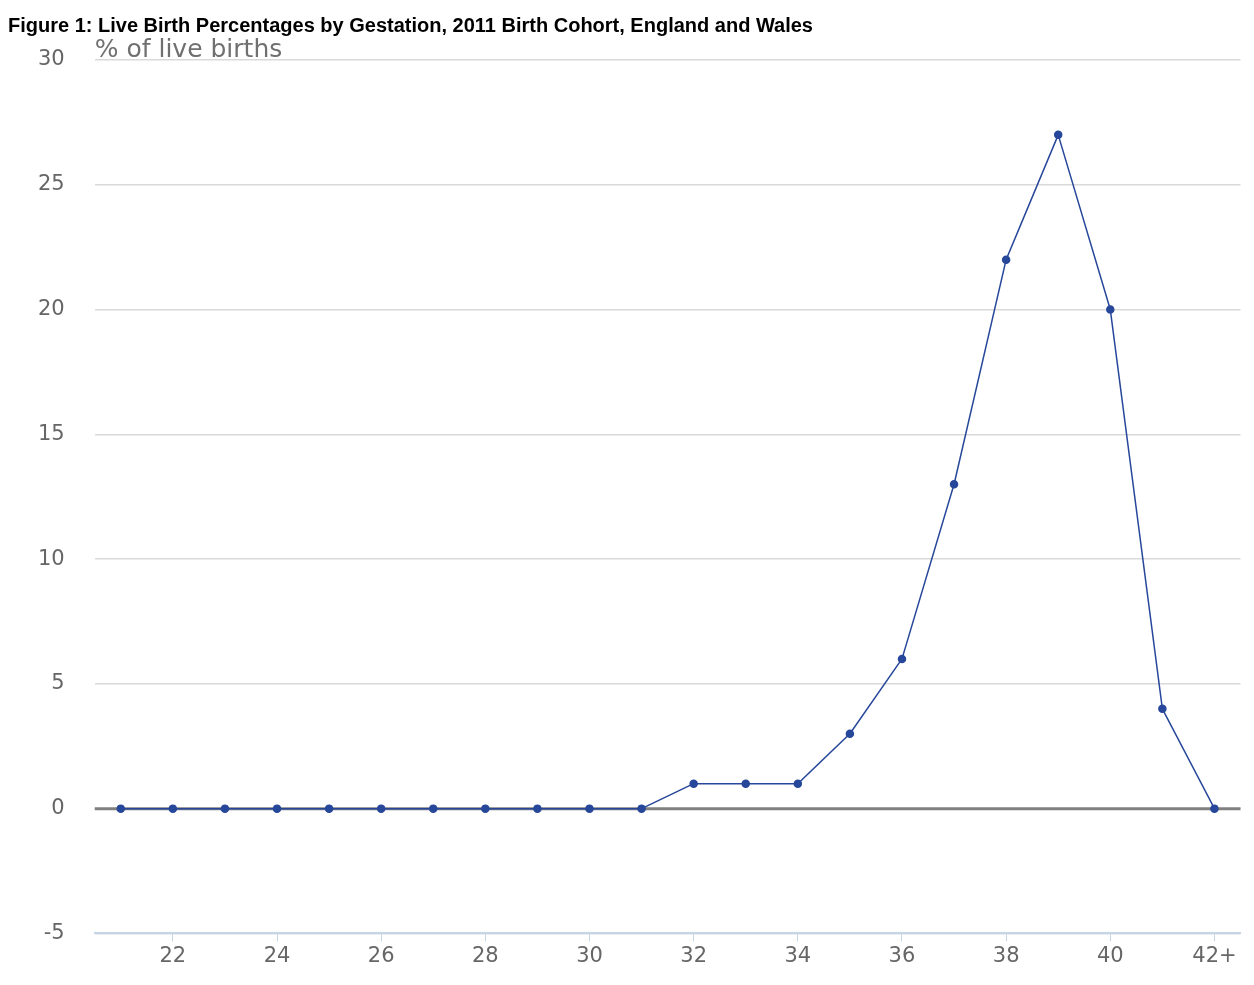 This screenshot has height=985, width=1254. Describe the element at coordinates (589, 955) in the screenshot. I see `x-tick-label: 30` at that location.